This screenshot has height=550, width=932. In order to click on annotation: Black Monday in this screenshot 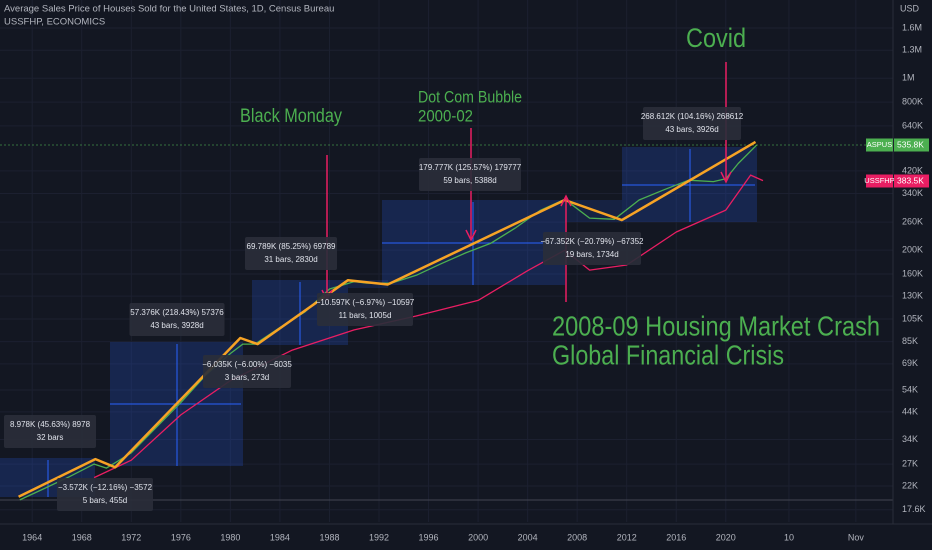, I will do `click(291, 116)`.